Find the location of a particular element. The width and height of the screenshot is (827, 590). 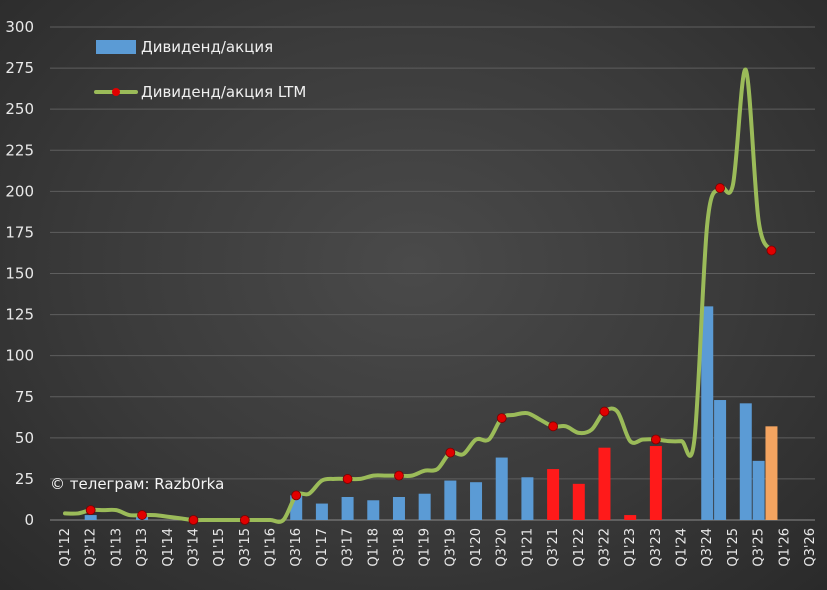

x-tick-label: Q1'25 is located at coordinates (733, 547).